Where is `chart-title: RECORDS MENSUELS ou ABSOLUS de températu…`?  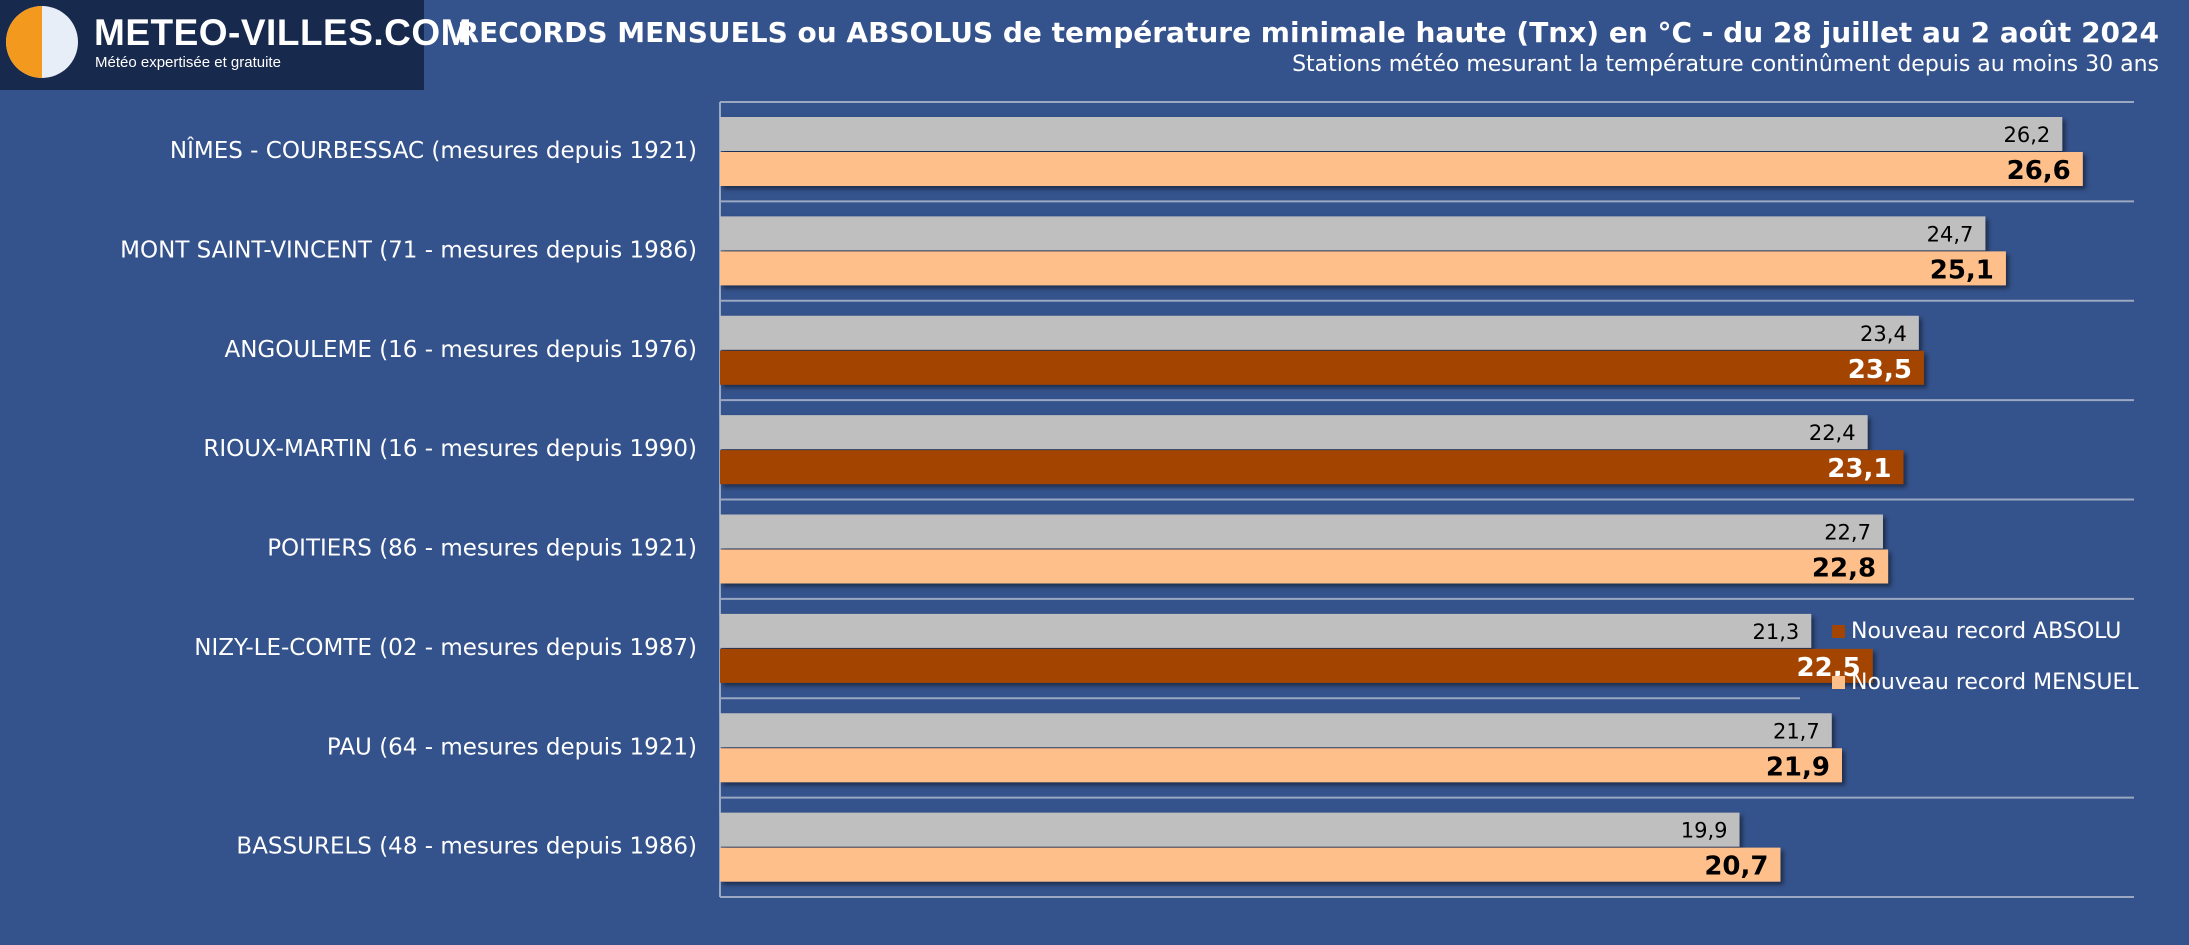
chart-title: RECORDS MENSUELS ou ABSOLUS de températu… is located at coordinates (1308, 32).